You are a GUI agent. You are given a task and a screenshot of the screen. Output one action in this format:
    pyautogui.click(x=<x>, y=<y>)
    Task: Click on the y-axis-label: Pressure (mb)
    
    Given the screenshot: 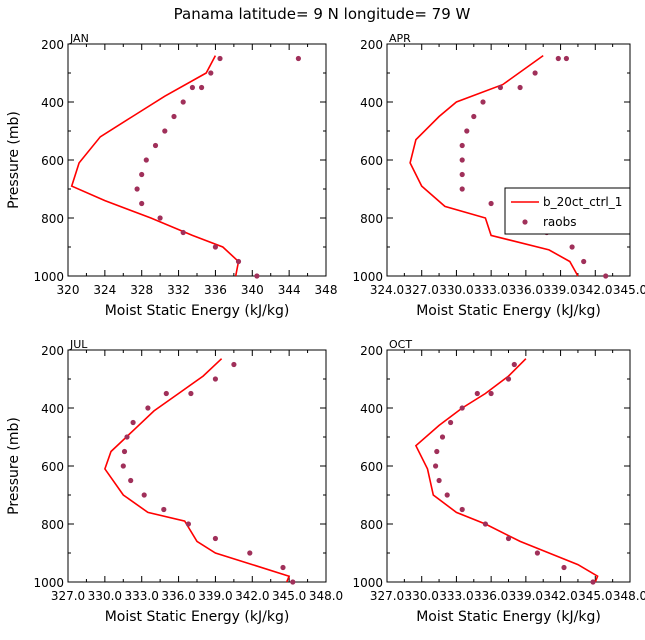 What is the action you would take?
    pyautogui.click(x=14, y=466)
    